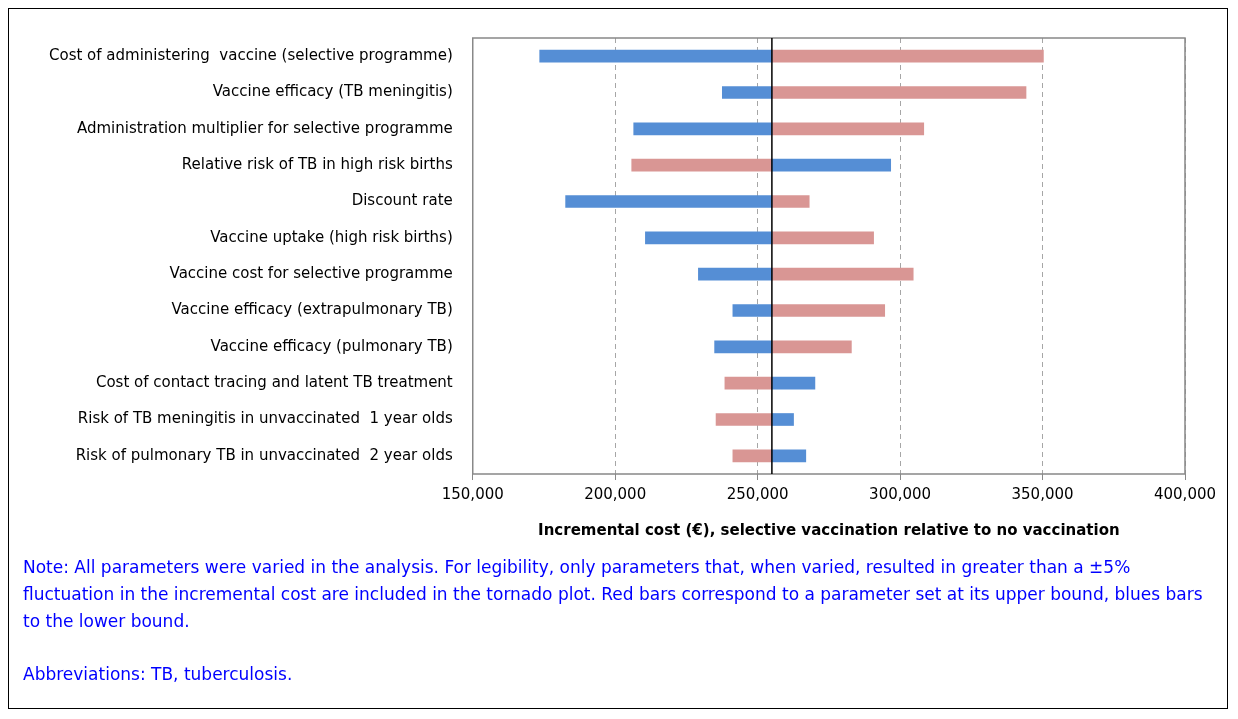 This screenshot has width=1238, height=719. Describe the element at coordinates (615, 493) in the screenshot. I see `x-tick-label: 200,000` at that location.